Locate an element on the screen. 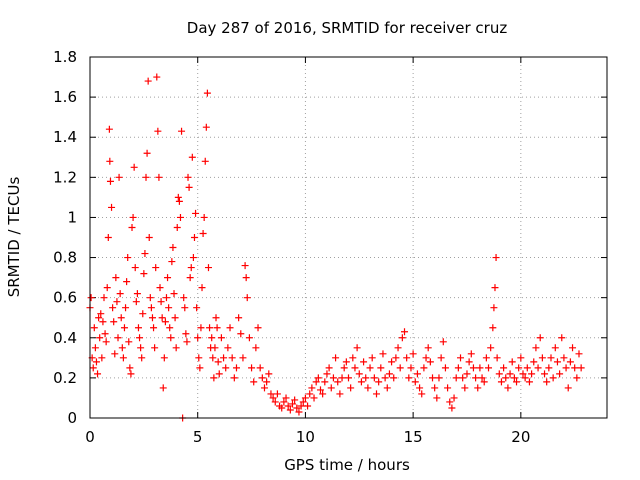  x-tick-label: 10 is located at coordinates (305, 437).